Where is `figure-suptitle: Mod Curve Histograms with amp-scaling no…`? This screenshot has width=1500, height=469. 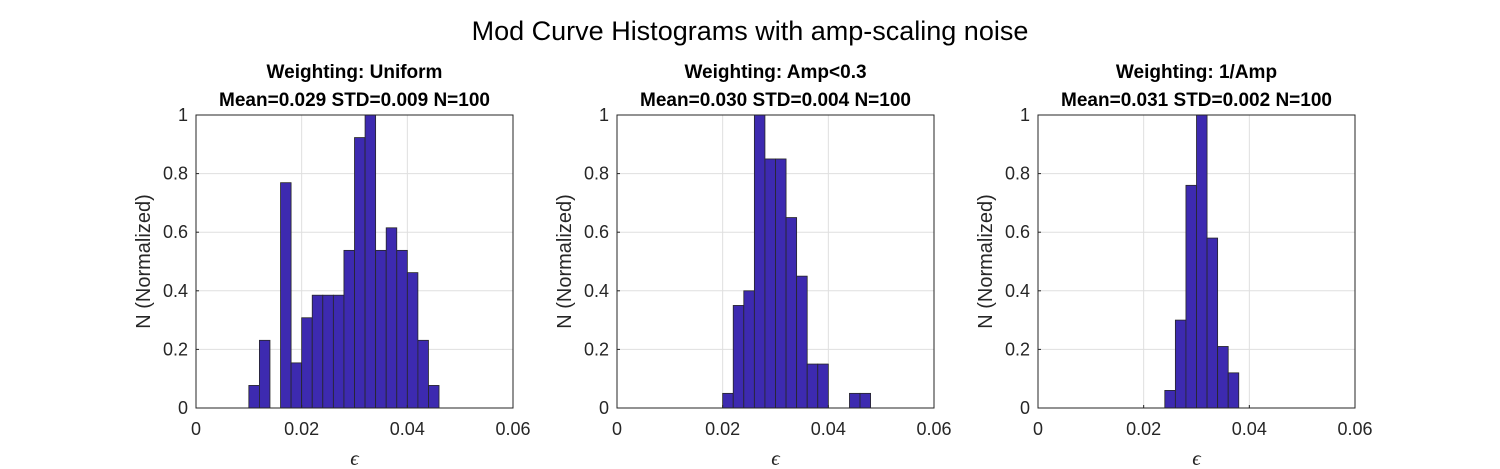
figure-suptitle: Mod Curve Histograms with amp-scaling no… is located at coordinates (750, 31).